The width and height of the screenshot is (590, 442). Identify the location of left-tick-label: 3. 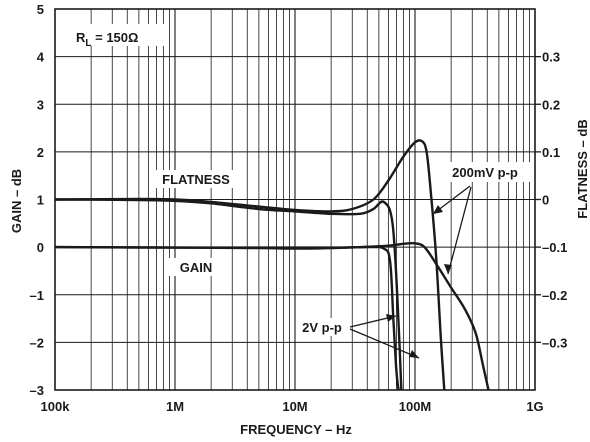
(40, 104).